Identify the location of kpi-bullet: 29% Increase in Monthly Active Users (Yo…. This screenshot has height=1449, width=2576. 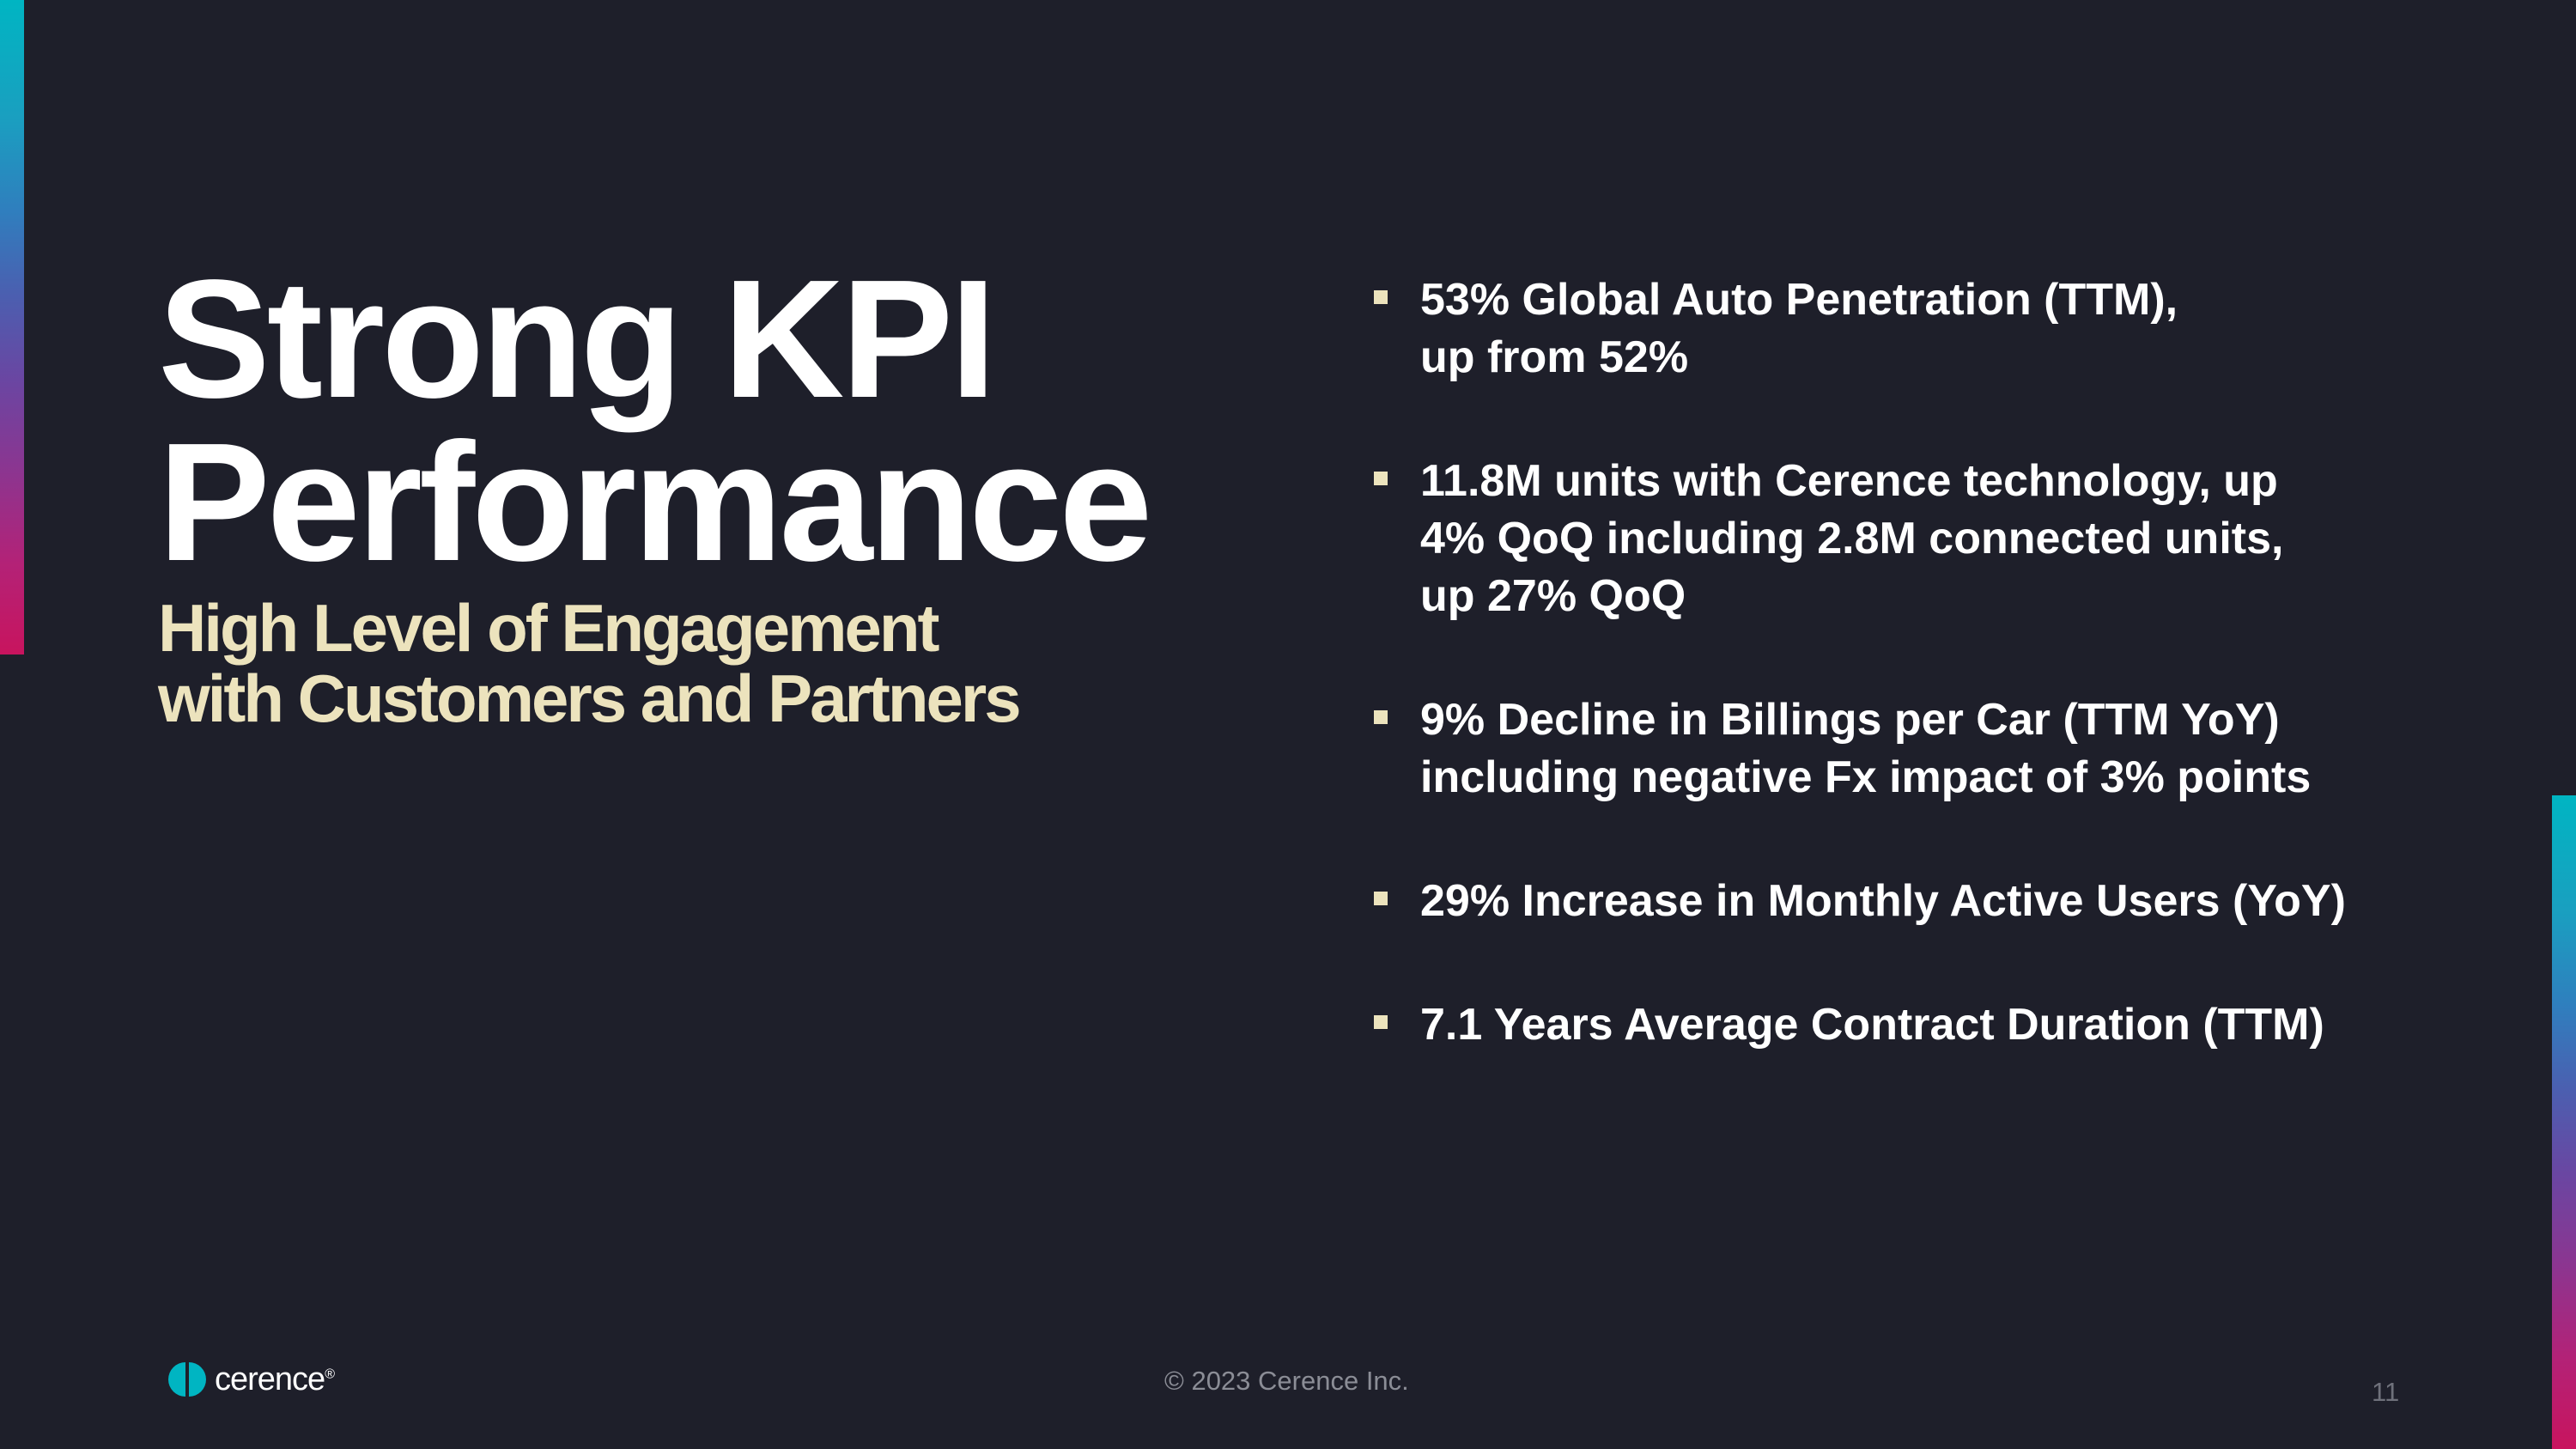
(1915, 901).